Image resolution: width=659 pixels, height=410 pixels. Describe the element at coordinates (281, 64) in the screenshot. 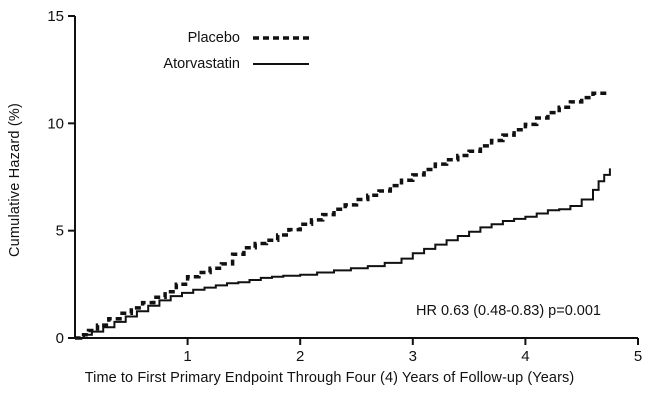

I see `legend-solid-line-sample` at that location.